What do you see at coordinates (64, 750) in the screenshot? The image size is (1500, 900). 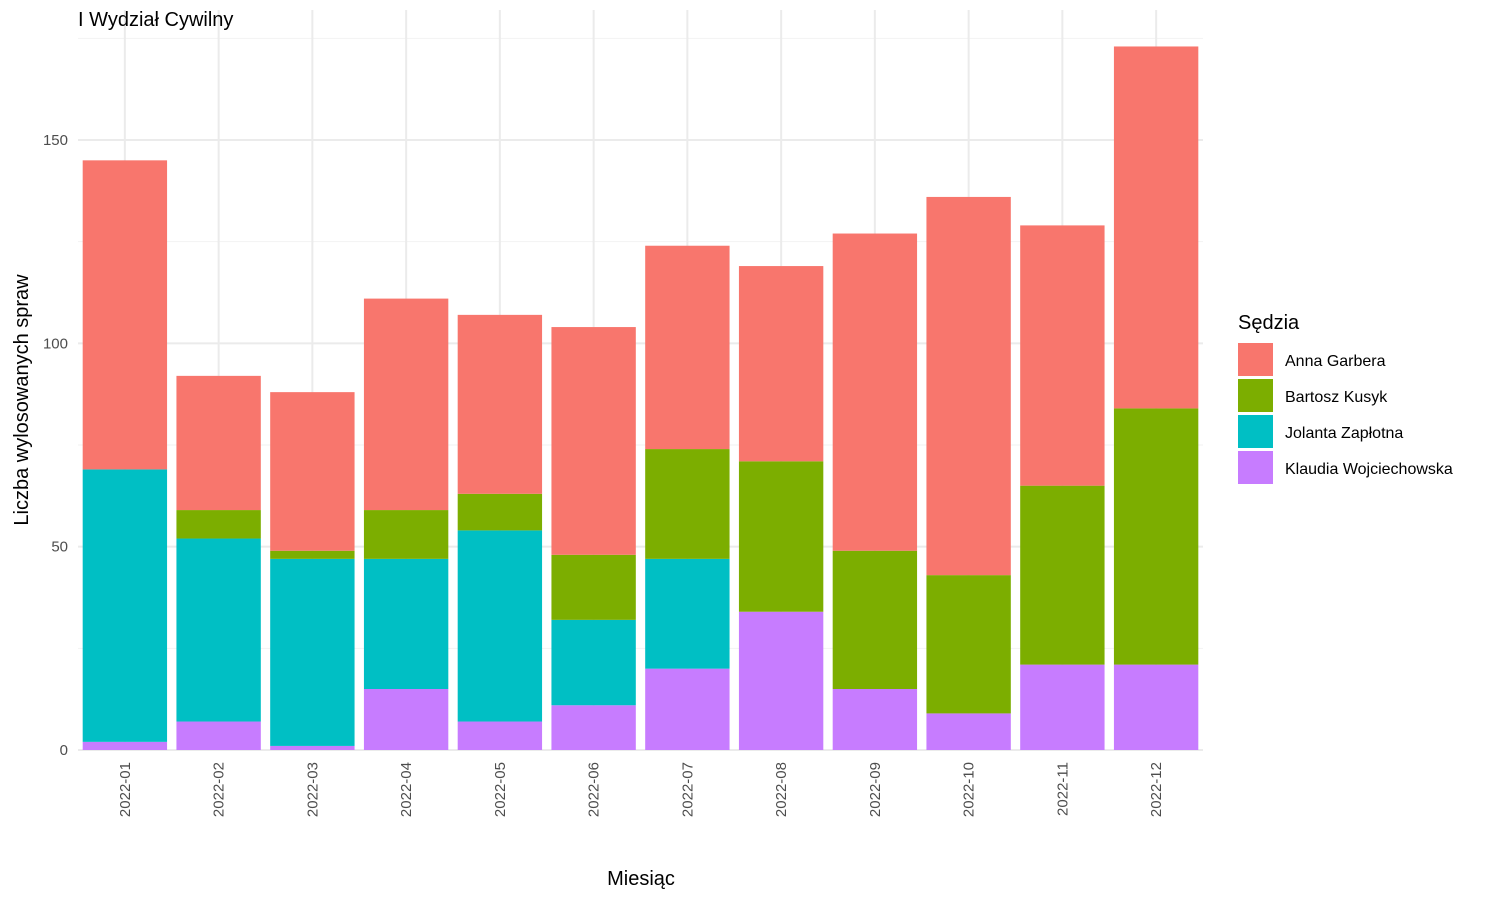 I see `y-tick-label: 0` at bounding box center [64, 750].